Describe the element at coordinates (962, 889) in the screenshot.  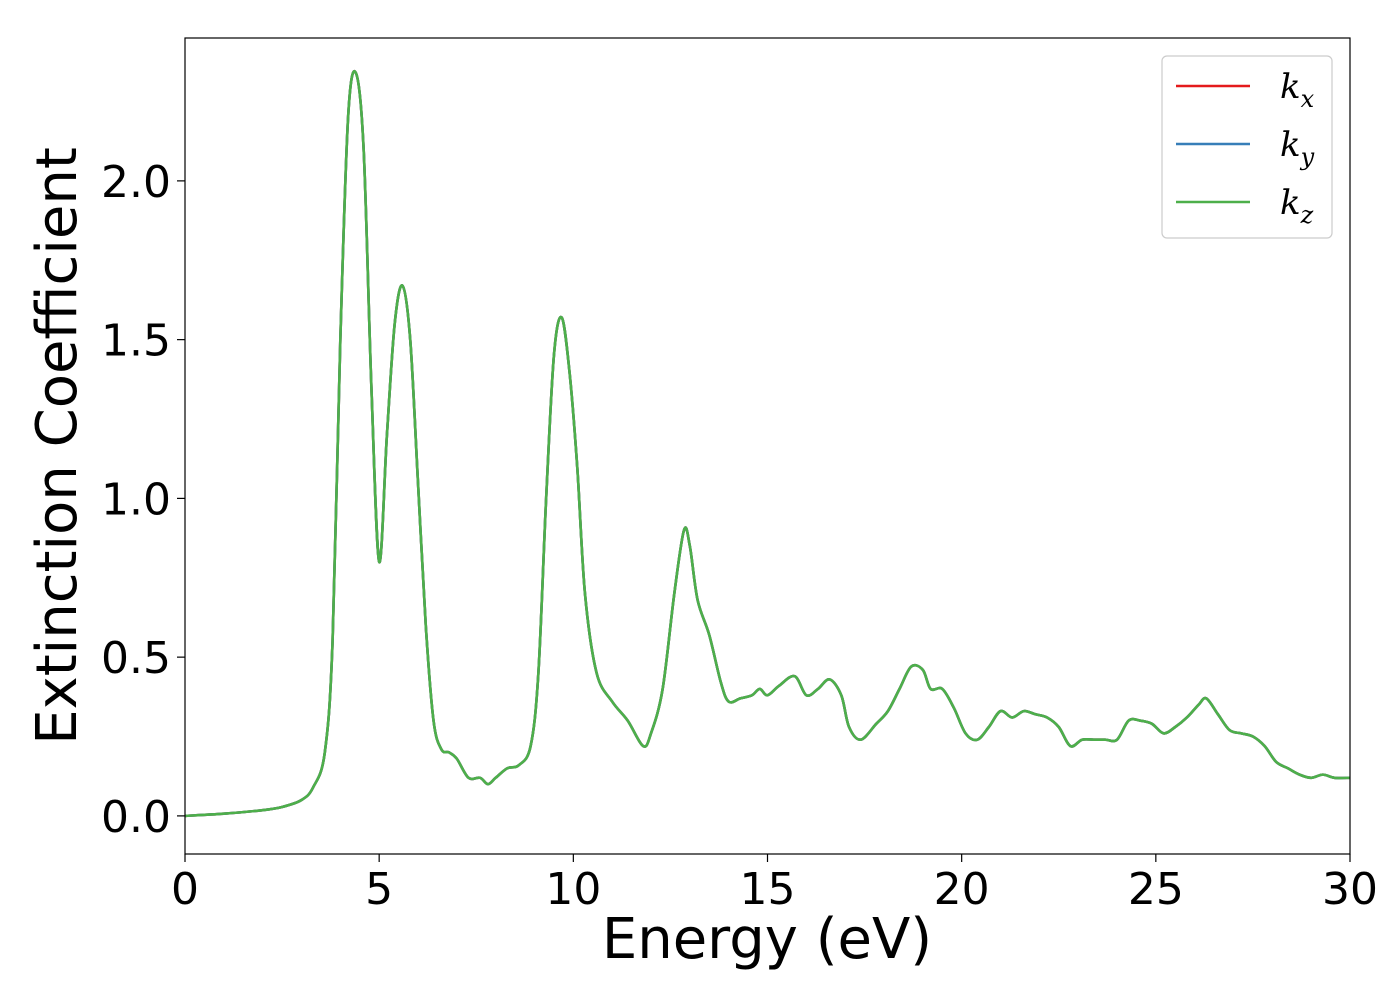
I see `x-tick-label: 20` at that location.